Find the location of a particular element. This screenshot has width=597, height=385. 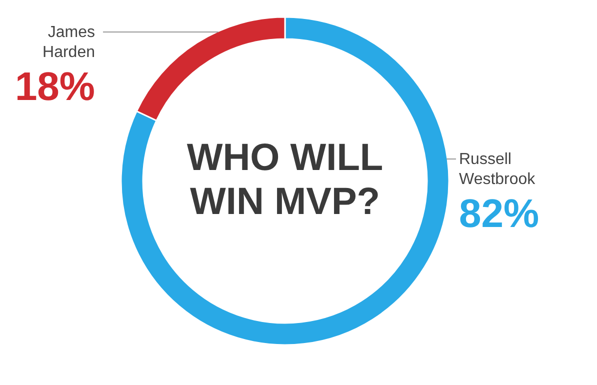

slice-label: Russell Westbrook is located at coordinates (497, 169).